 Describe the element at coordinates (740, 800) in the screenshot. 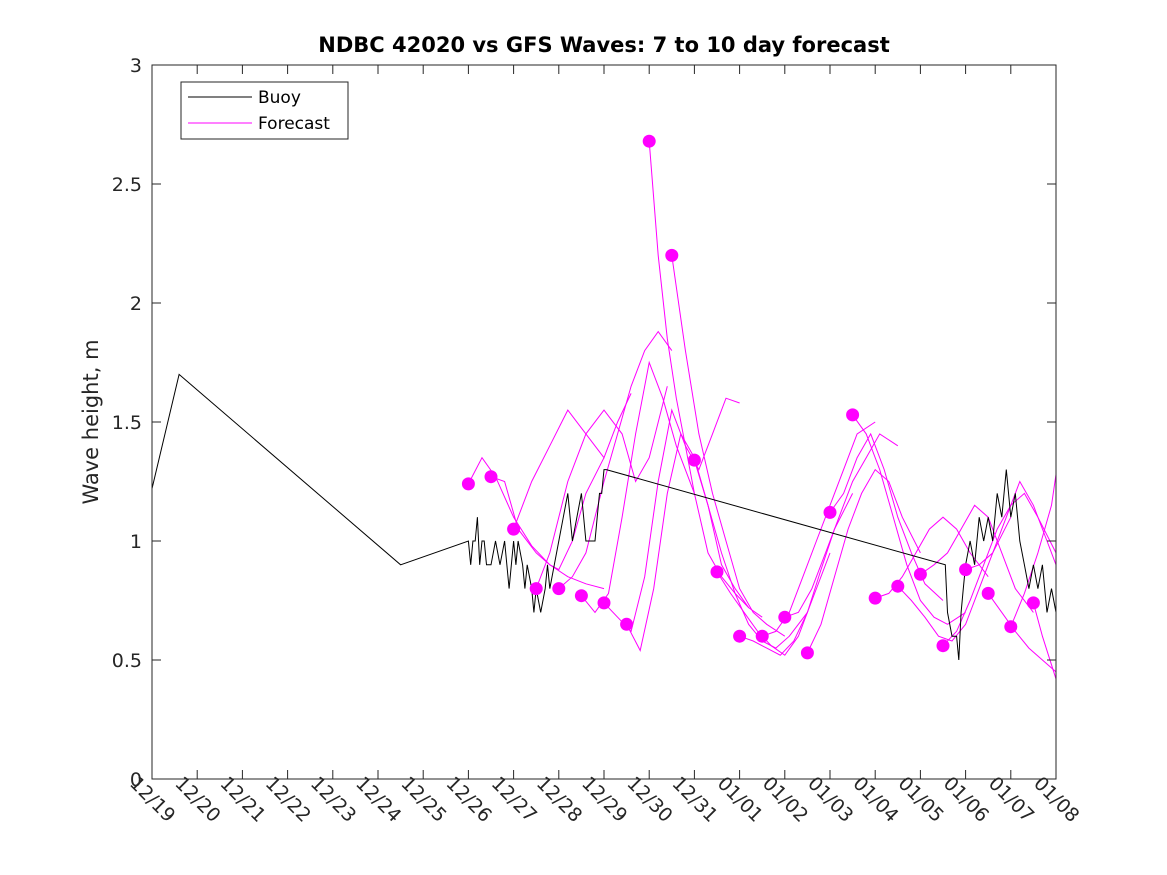

I see `x-tick-label-13: 01/01` at that location.